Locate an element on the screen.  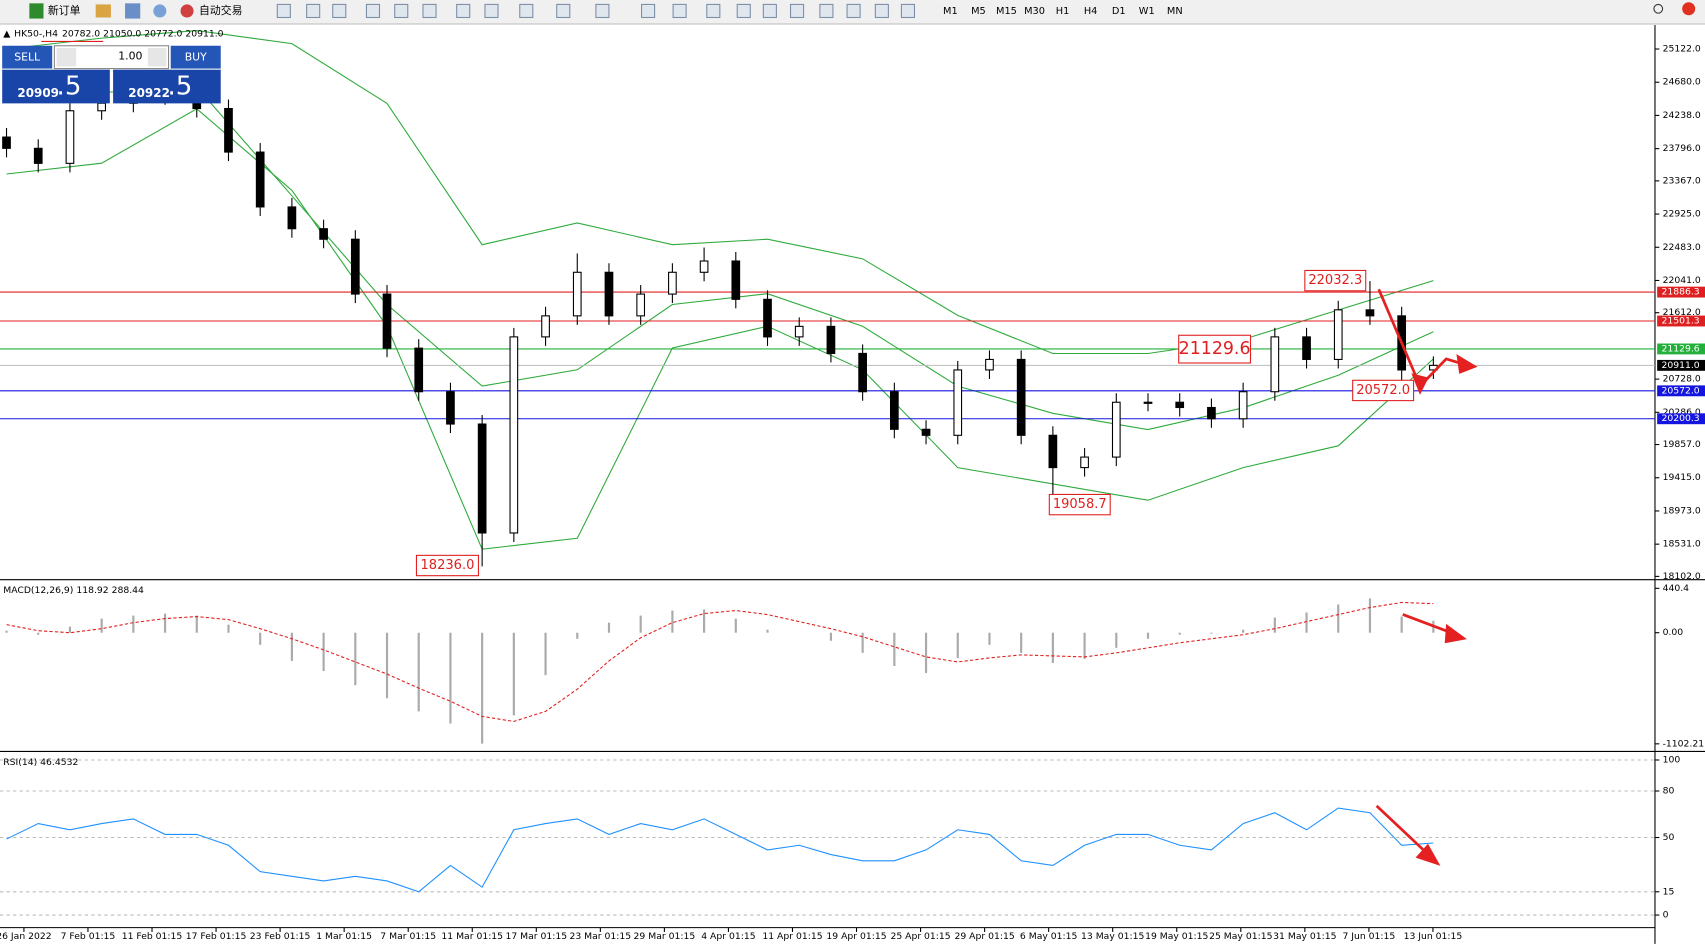
price-level-label: 21886.3 is located at coordinates (1681, 292).